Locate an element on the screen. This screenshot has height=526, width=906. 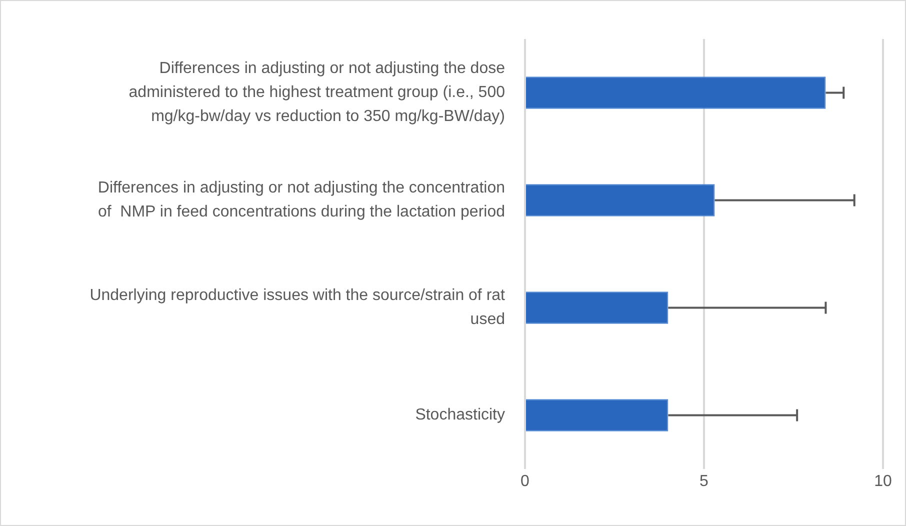
y-tick-label: Differences in adjusting or not adjusting the dose administered to the highest treatment group (i.e., 500 mg/kg-bw/day vs reduction to 350 mg/kg-BW/day) is located at coordinates (317, 93).